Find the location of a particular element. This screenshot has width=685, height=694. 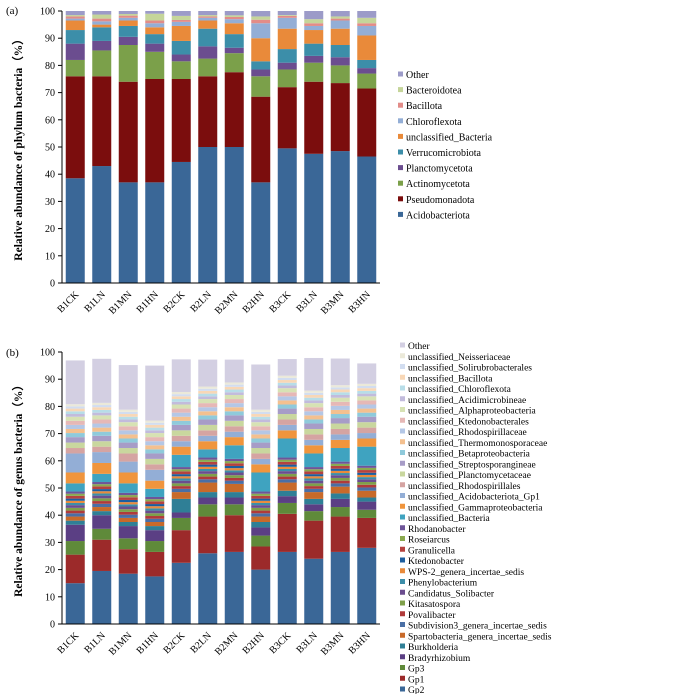

bar-segment-B2MN-Gp3 is located at coordinates (234, 510).